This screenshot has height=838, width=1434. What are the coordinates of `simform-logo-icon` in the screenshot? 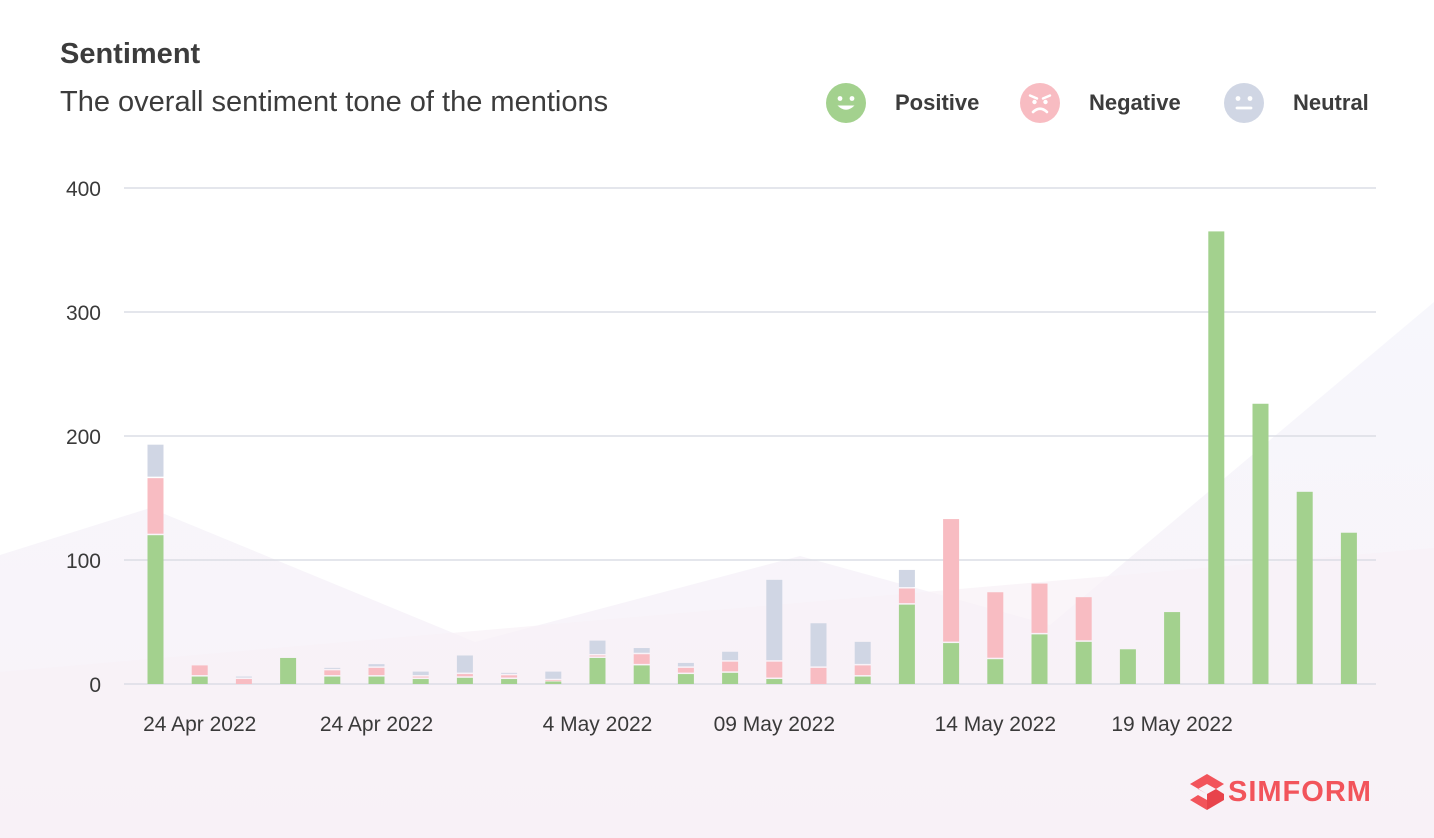 It's located at (1207, 792).